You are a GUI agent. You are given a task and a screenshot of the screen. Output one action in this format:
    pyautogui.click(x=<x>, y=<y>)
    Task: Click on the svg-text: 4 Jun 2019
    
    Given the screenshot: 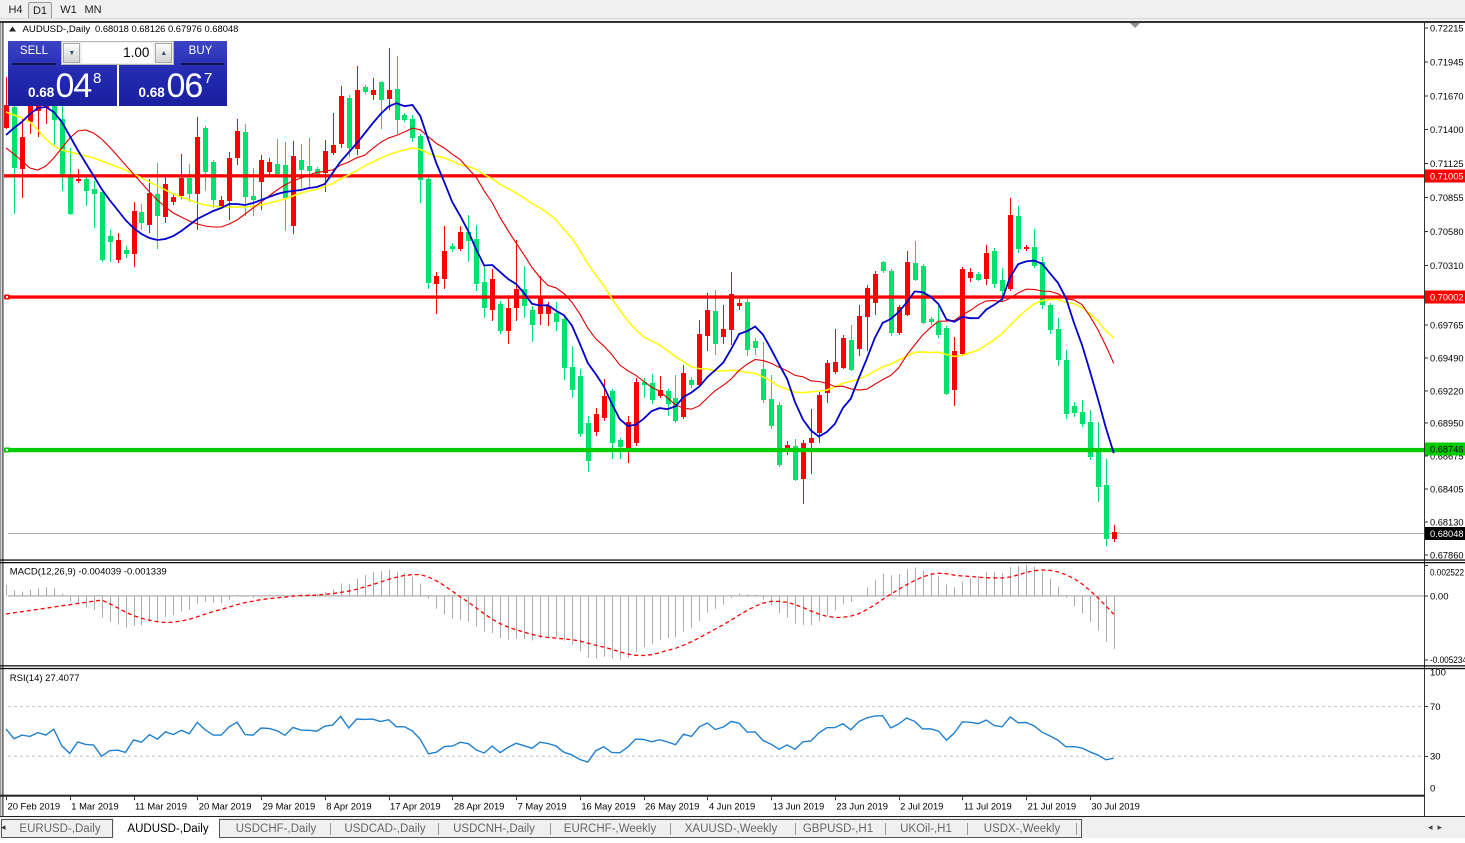 What is the action you would take?
    pyautogui.click(x=732, y=806)
    